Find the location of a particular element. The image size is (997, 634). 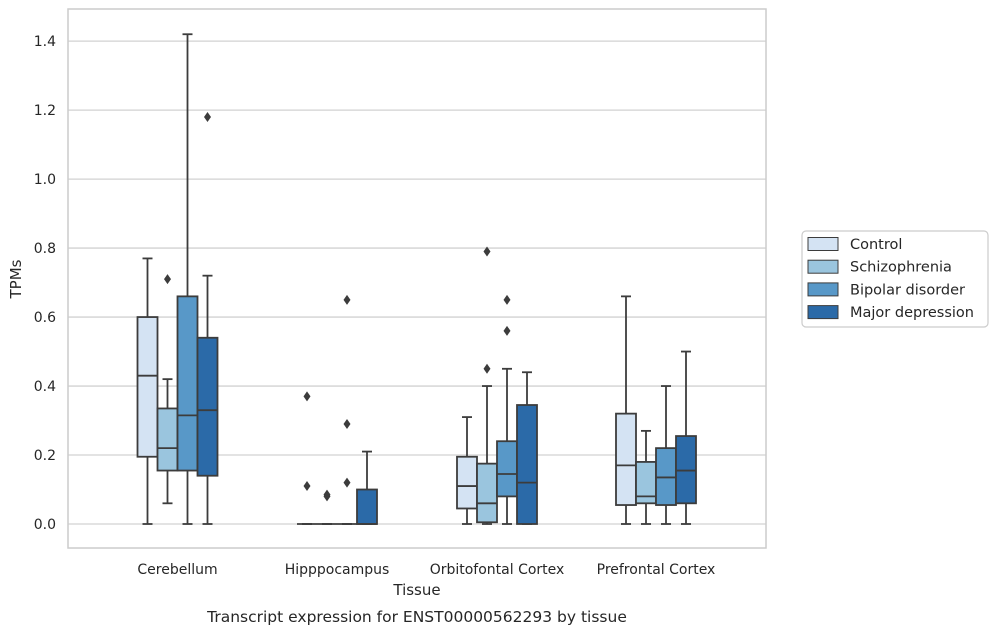

legend-label: Control is located at coordinates (876, 245).